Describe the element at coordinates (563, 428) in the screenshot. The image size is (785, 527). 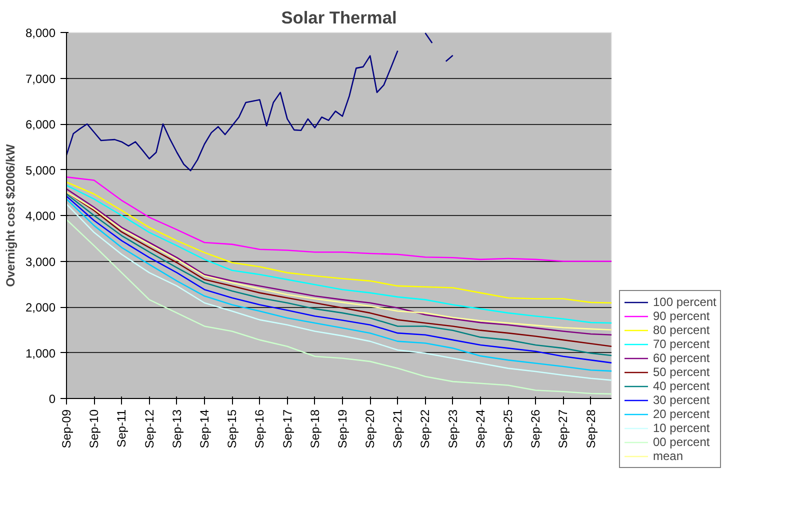
I see `x-tick-label: Sep-27` at that location.